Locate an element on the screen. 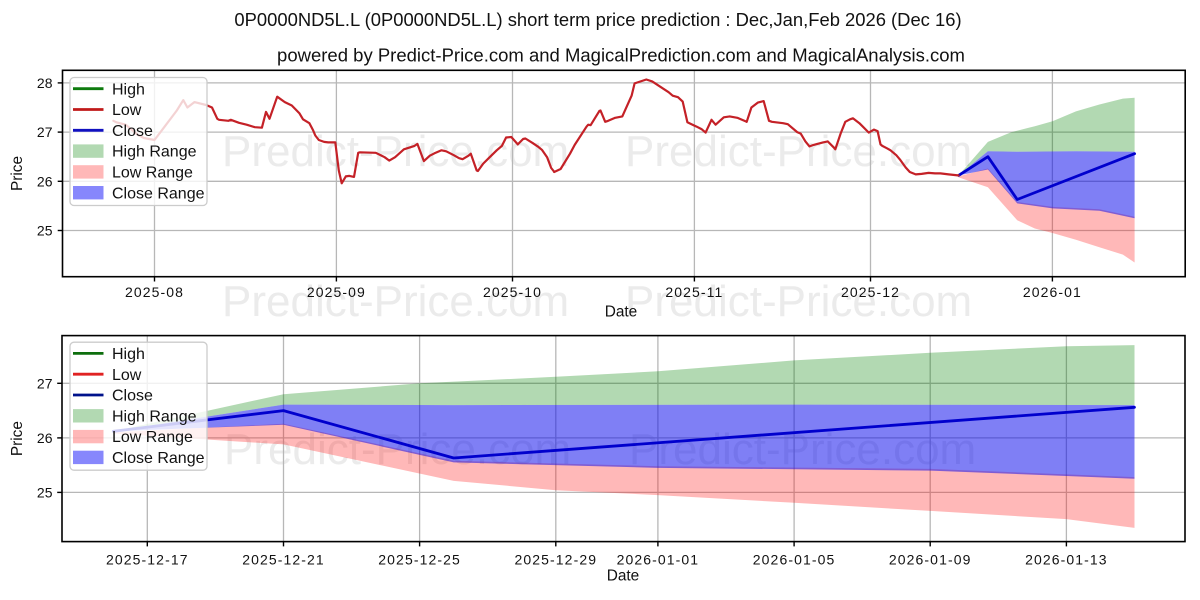  svg-text: 2025-12-21 is located at coordinates (283, 560).